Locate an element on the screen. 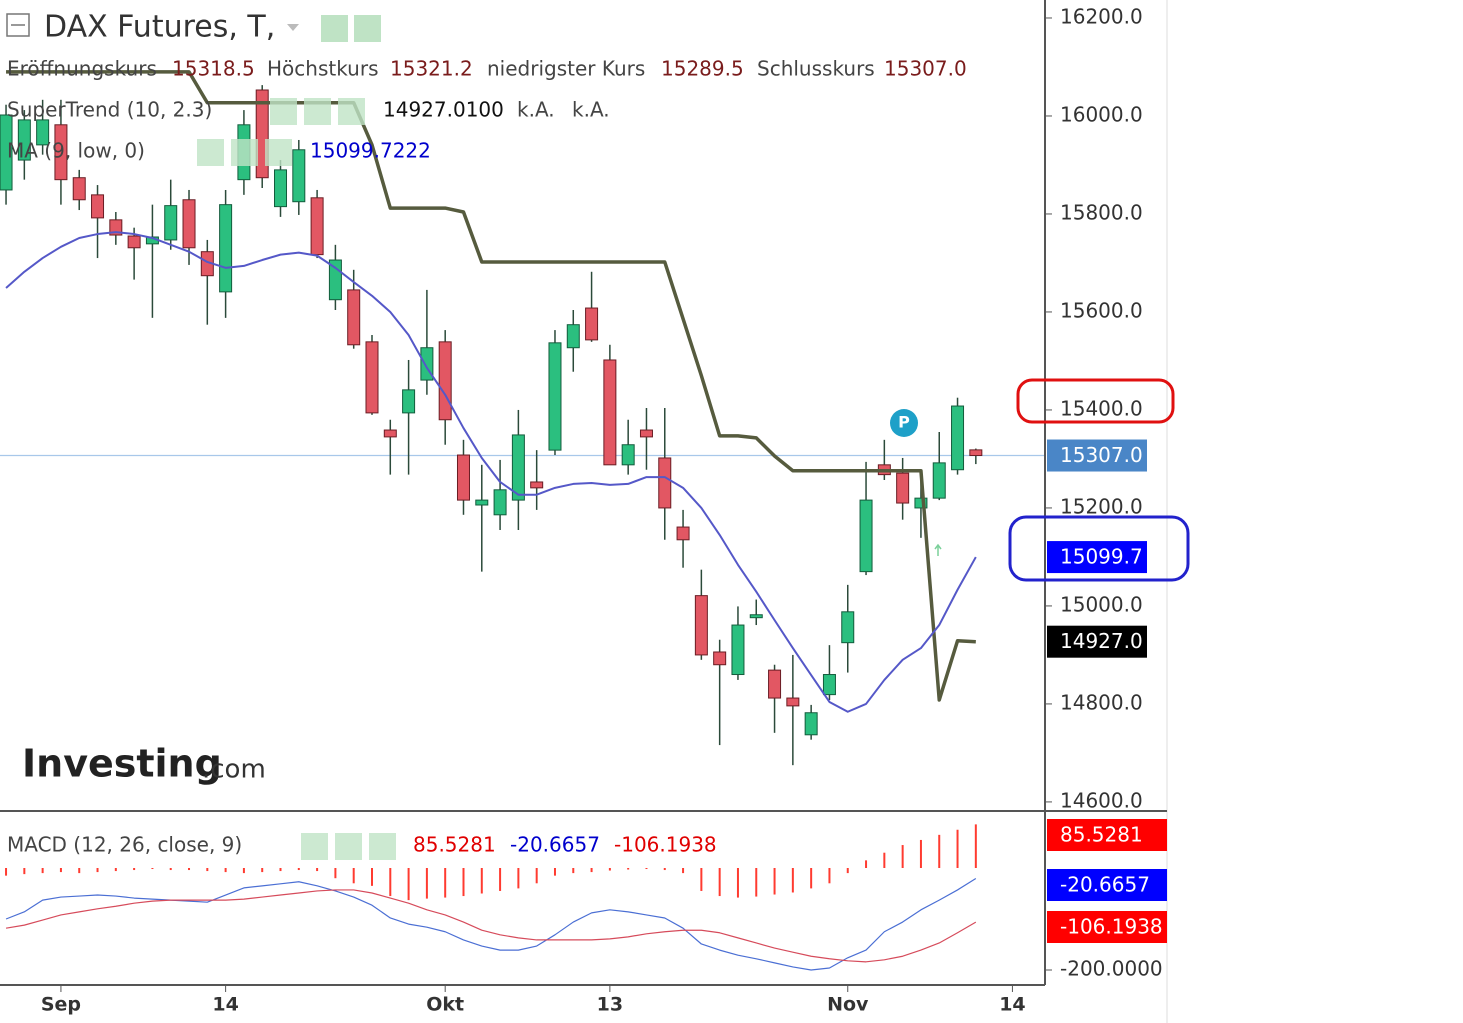  y-tick-label: 15600.0 is located at coordinates (1101, 310).